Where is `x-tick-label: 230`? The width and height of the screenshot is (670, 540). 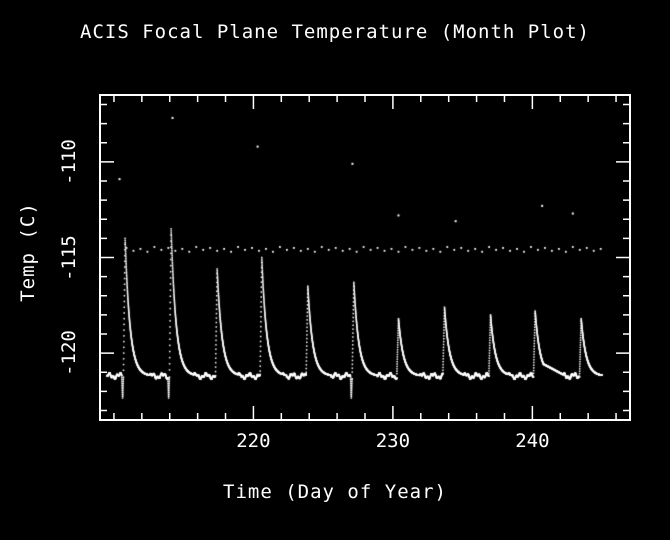 x-tick-label: 230 is located at coordinates (393, 441).